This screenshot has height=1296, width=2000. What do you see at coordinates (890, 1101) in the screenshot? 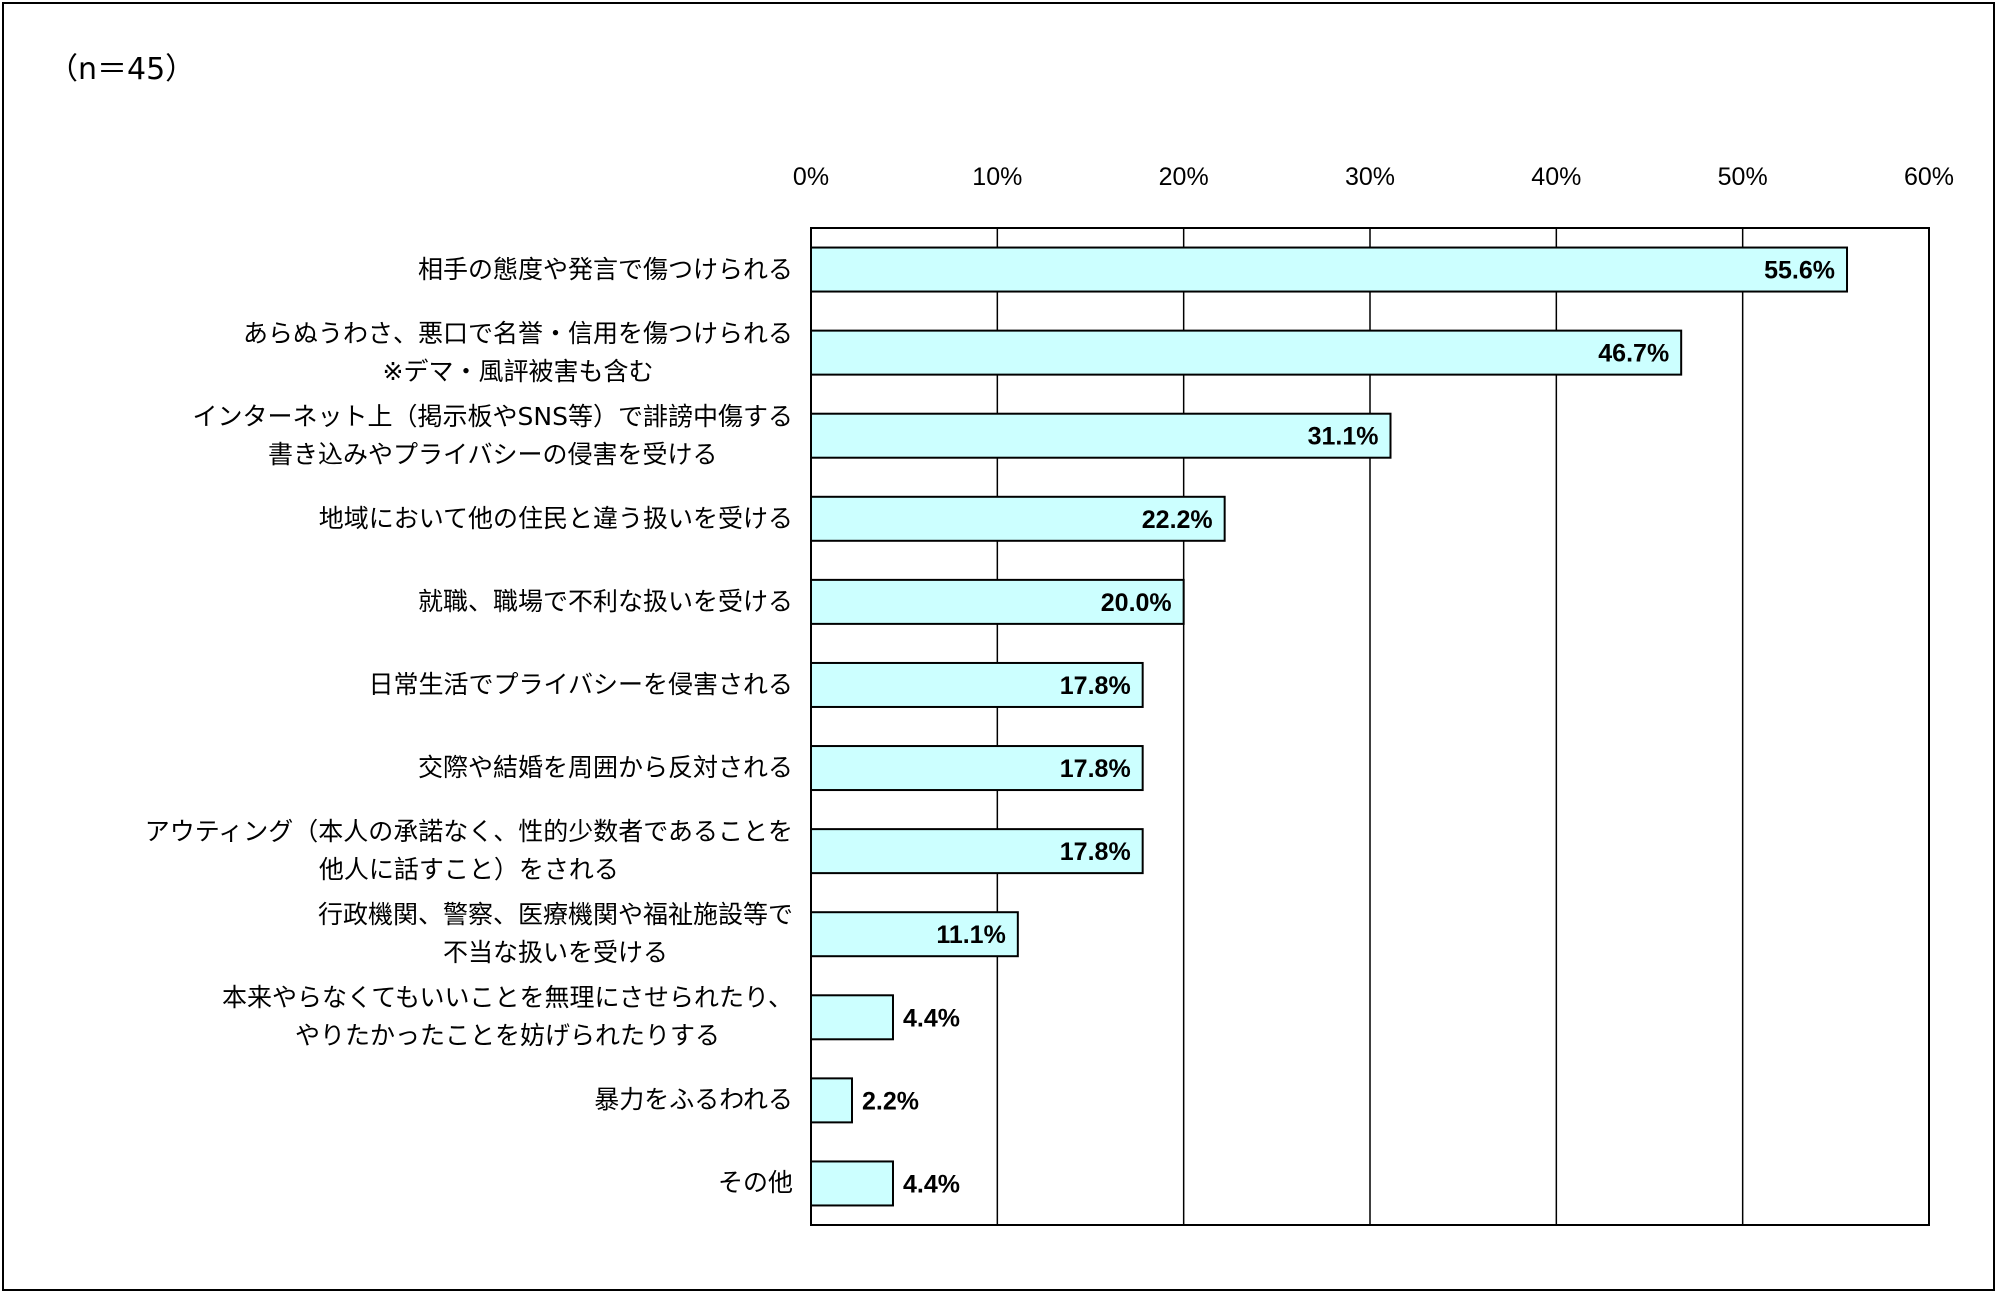
I see `data-label: 2.2%` at bounding box center [890, 1101].